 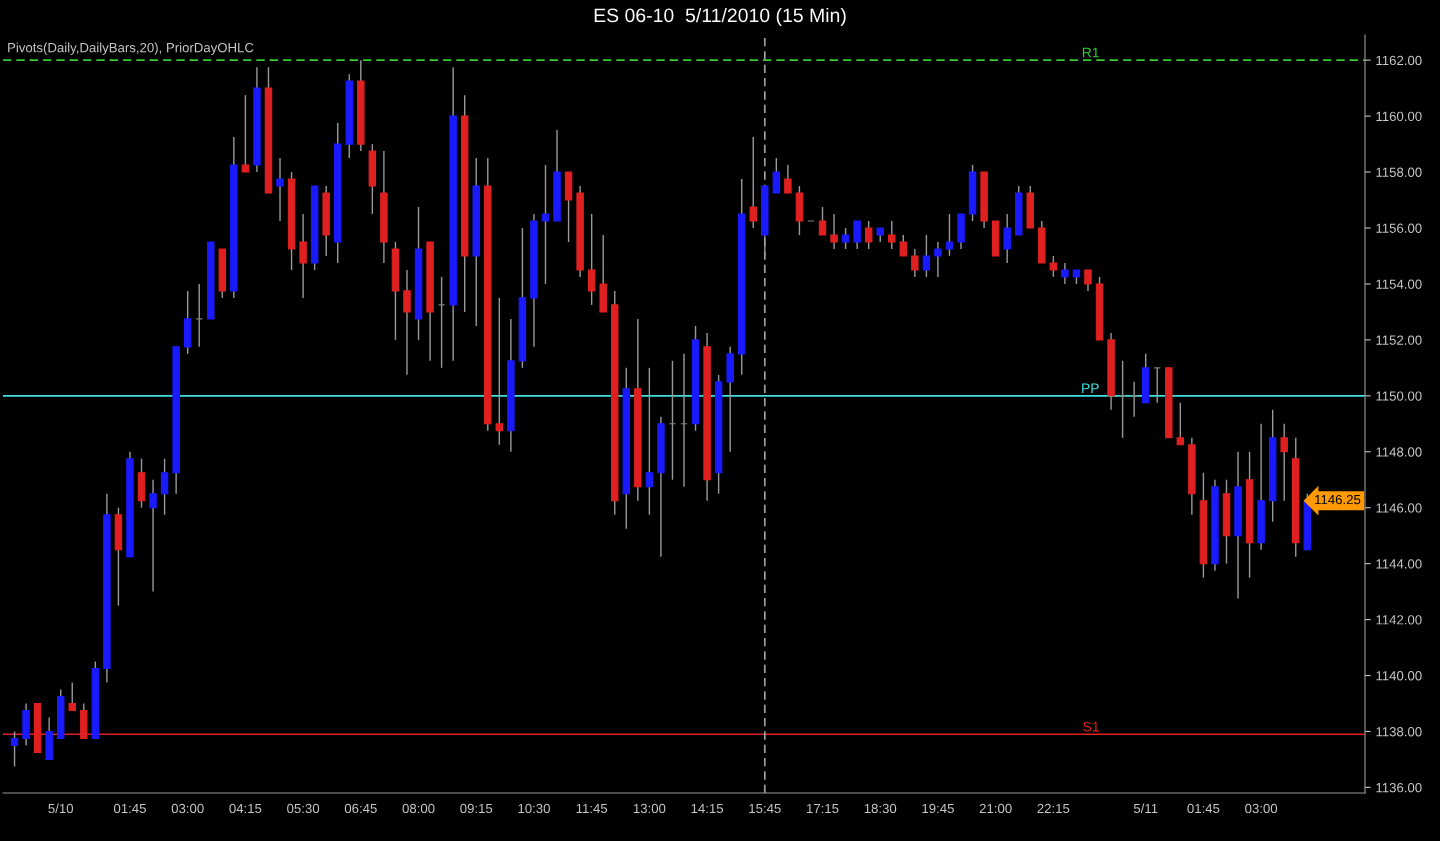 I want to click on y-tick-label: 1146.00, so click(x=1399, y=508).